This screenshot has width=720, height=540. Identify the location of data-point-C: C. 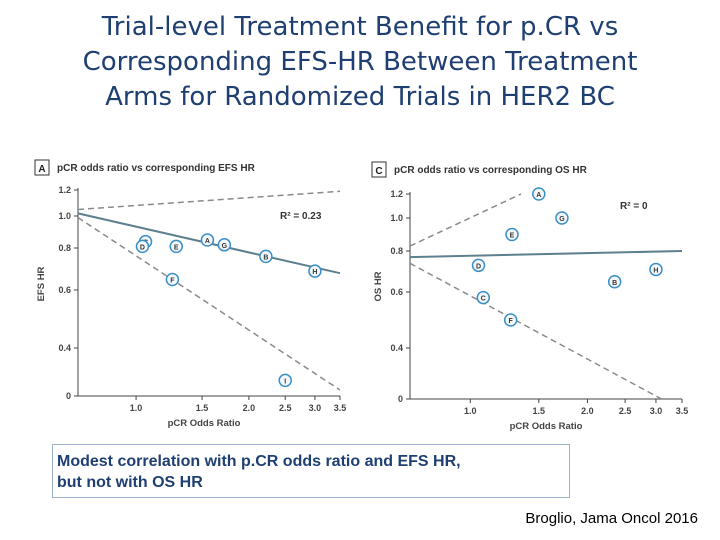
(483, 297).